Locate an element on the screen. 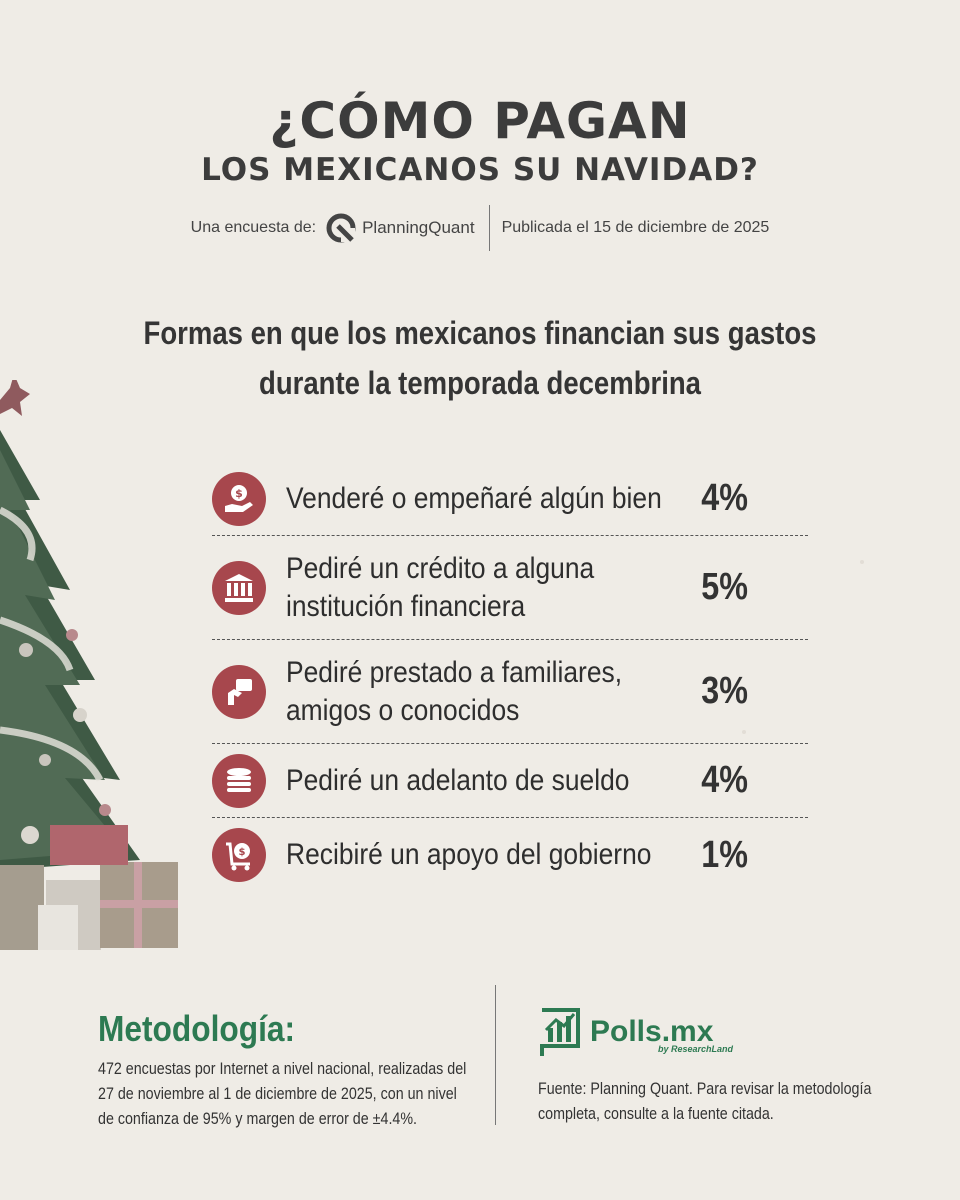 The image size is (960, 1200). polls-brand: Polls.mx is located at coordinates (652, 1031).